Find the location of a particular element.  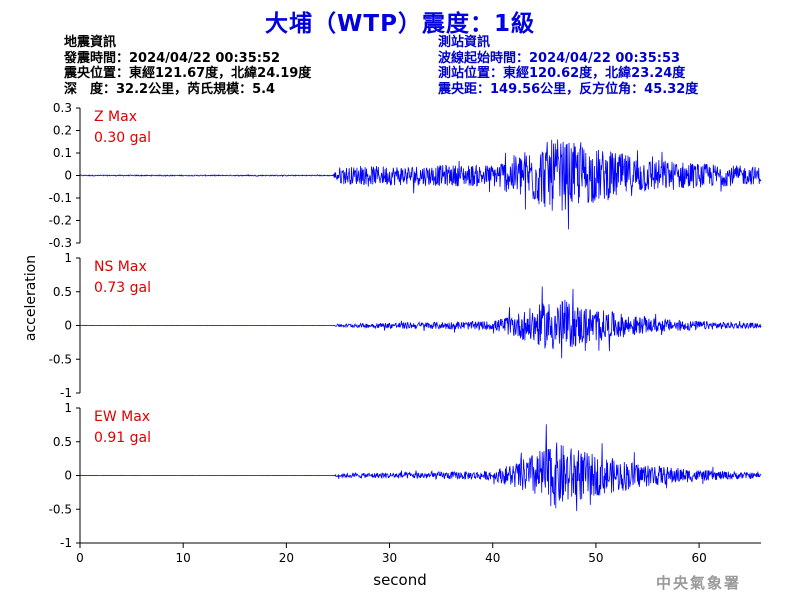

quake-origin-time: 發震時間：2024/04/22 00:35:52 is located at coordinates (172, 58).